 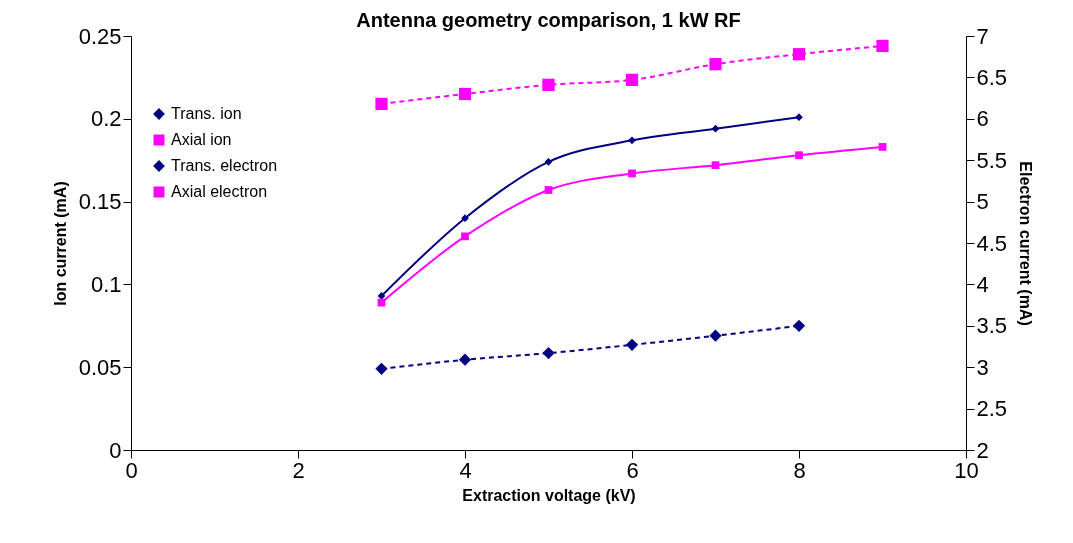 I want to click on y-tick-label: 0.15, so click(x=100, y=202).